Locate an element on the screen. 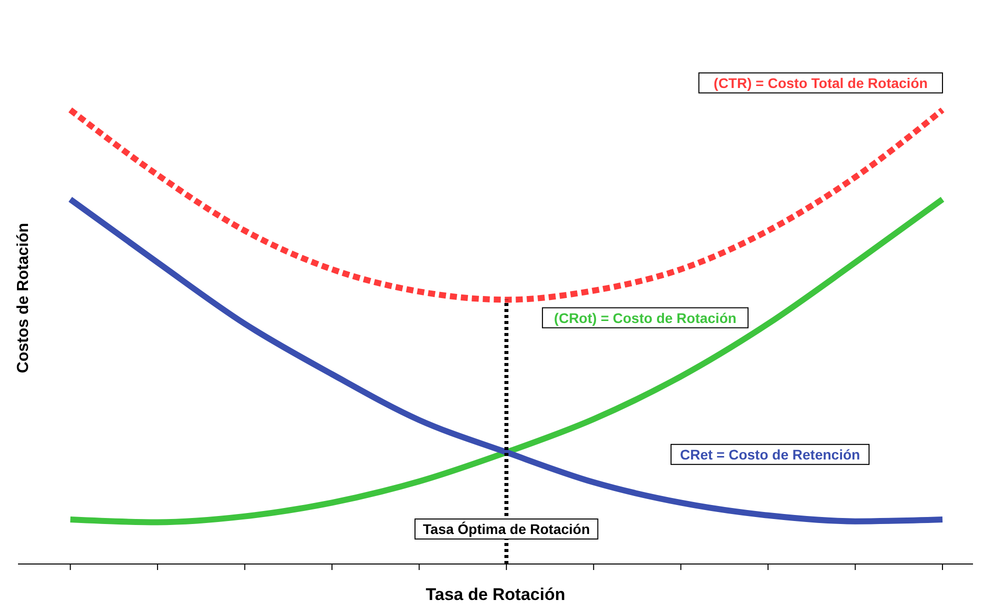 The image size is (981, 612). text: CRet = Costo de Retención is located at coordinates (770, 454).